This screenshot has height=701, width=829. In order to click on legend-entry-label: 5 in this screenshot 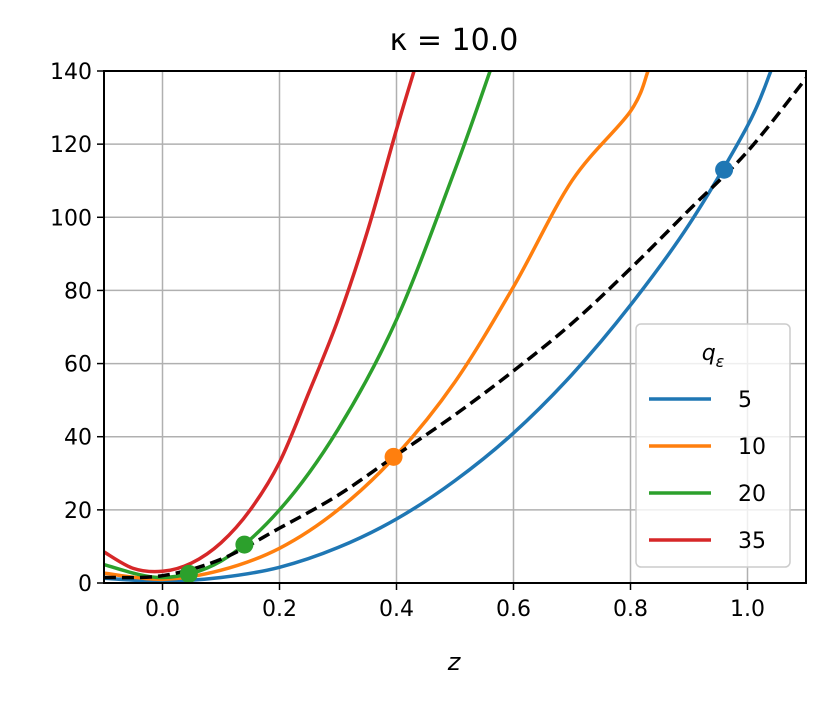, I will do `click(745, 400)`.